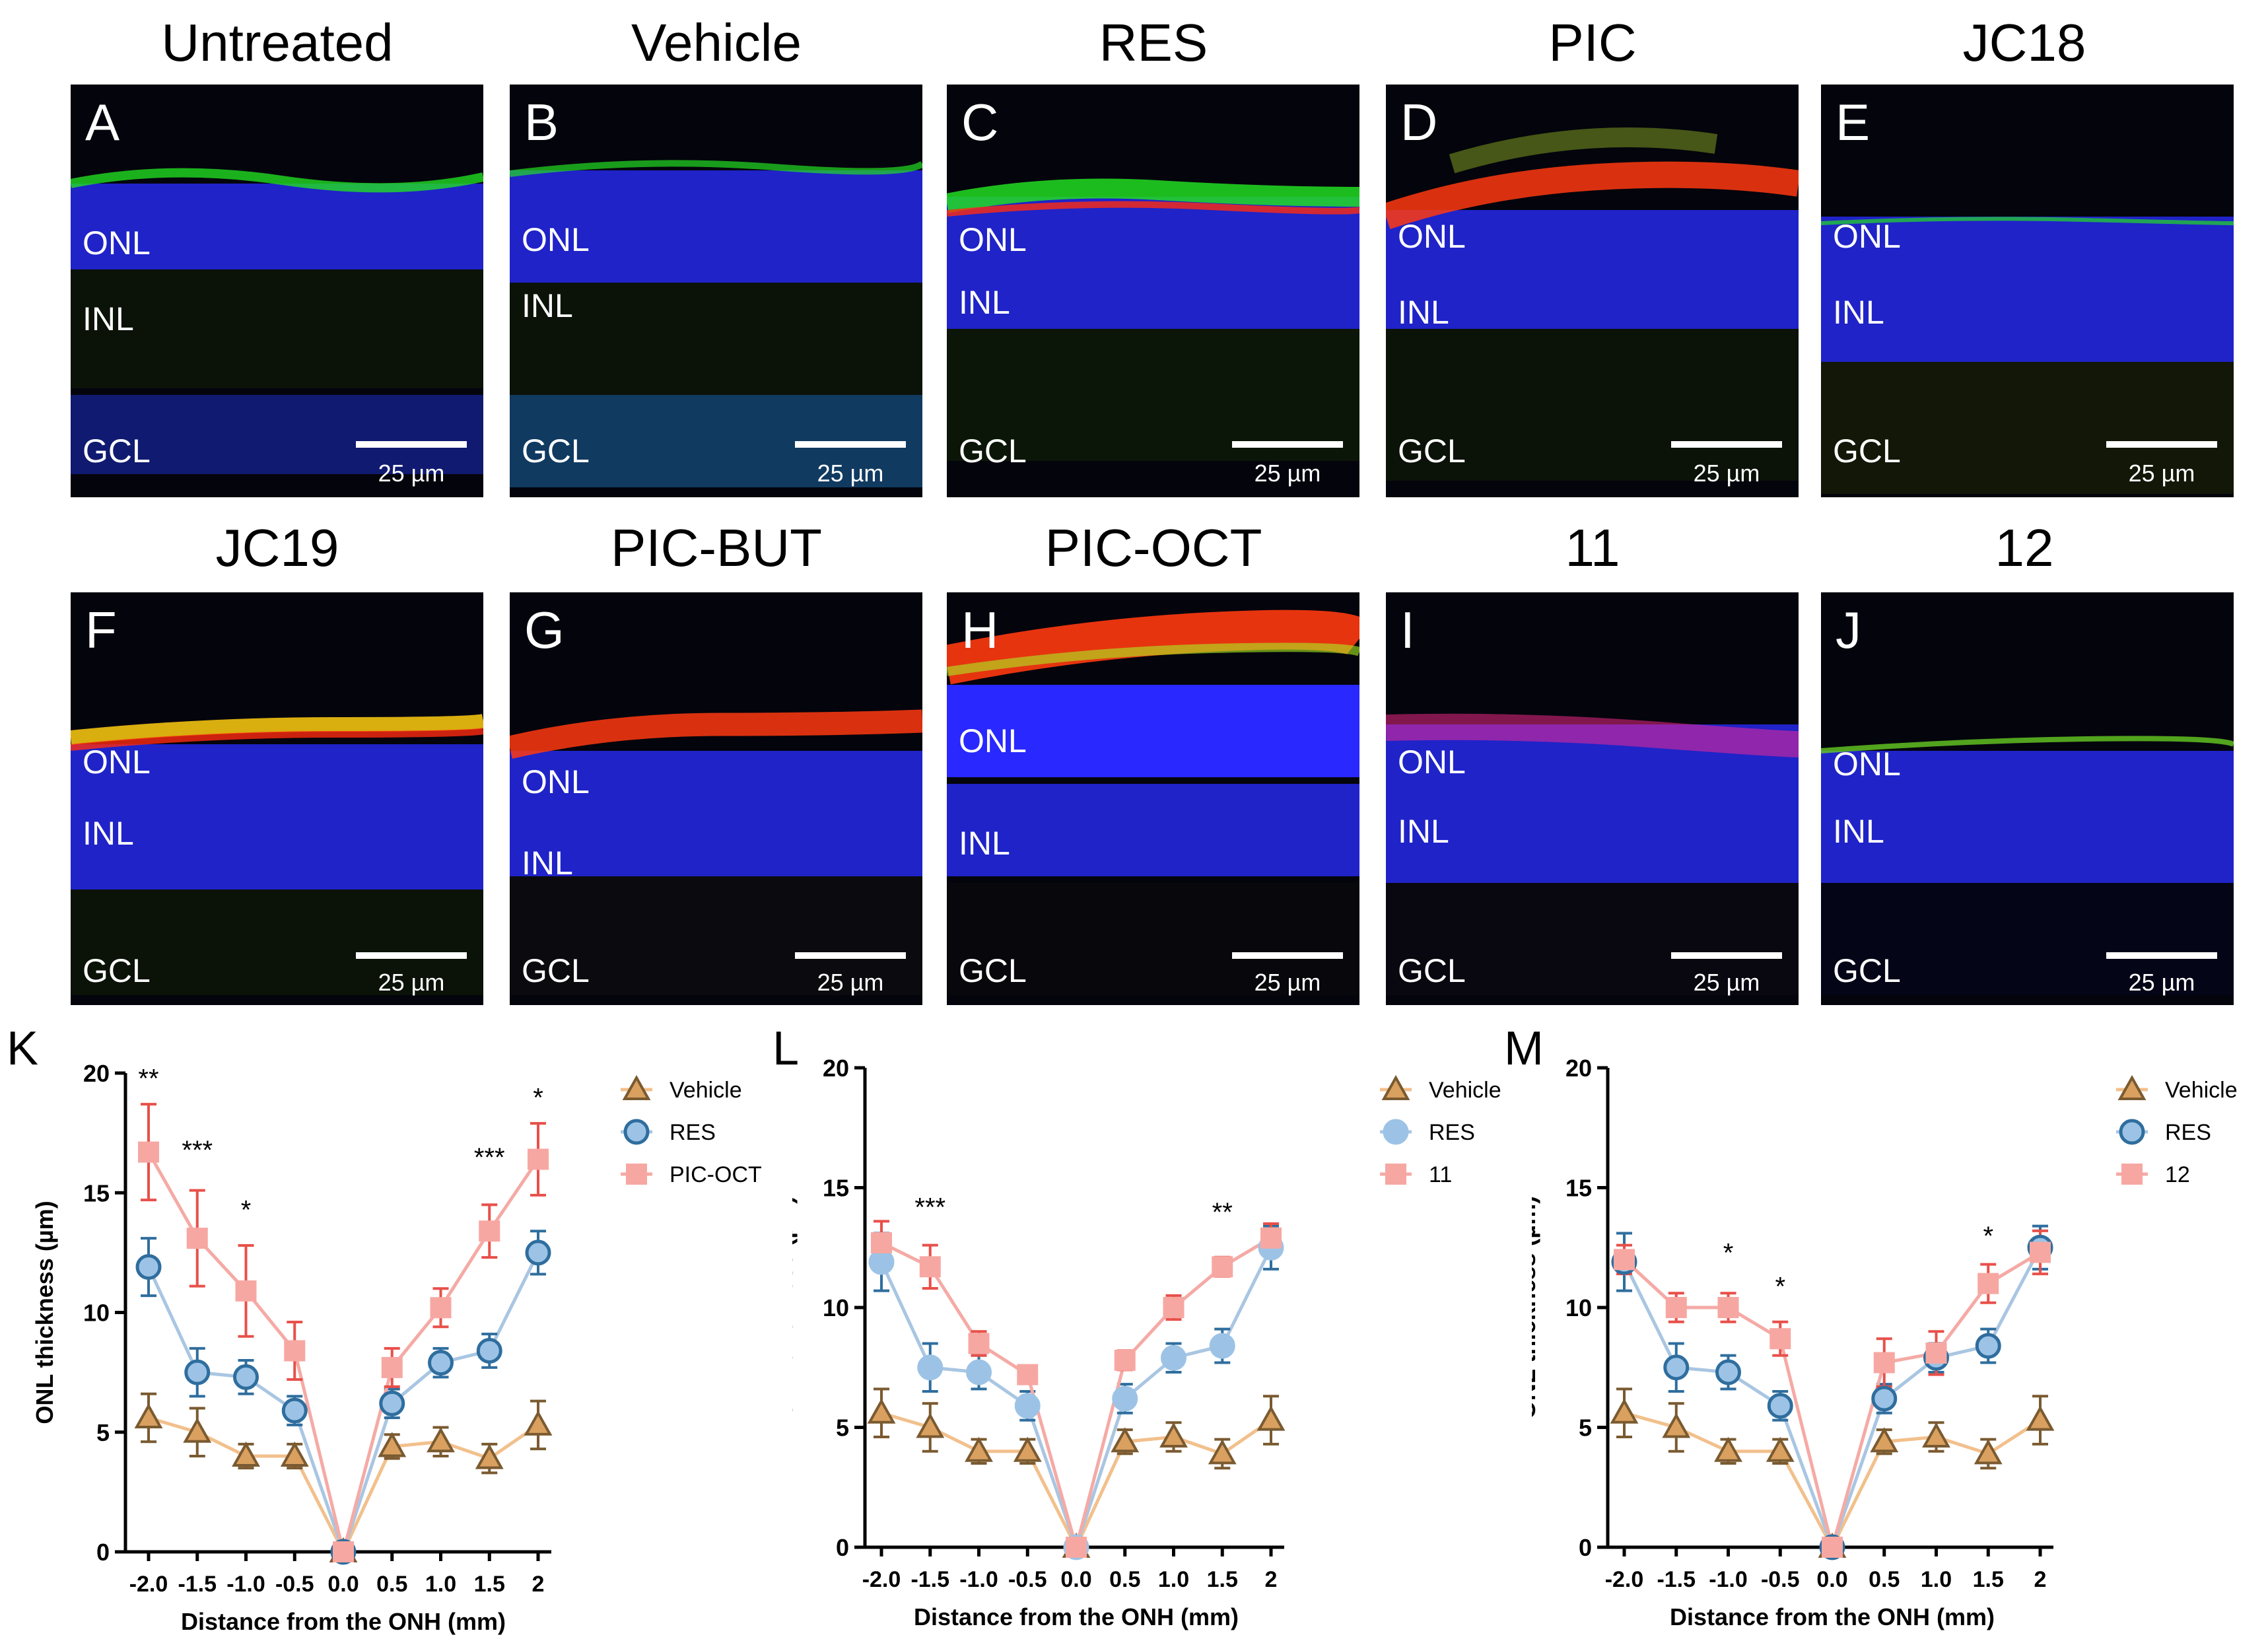 Image resolution: width=2268 pixels, height=1641 pixels. What do you see at coordinates (1153, 799) in the screenshot?
I see `micrograph-h: H ONL INL GCL 25 µm` at bounding box center [1153, 799].